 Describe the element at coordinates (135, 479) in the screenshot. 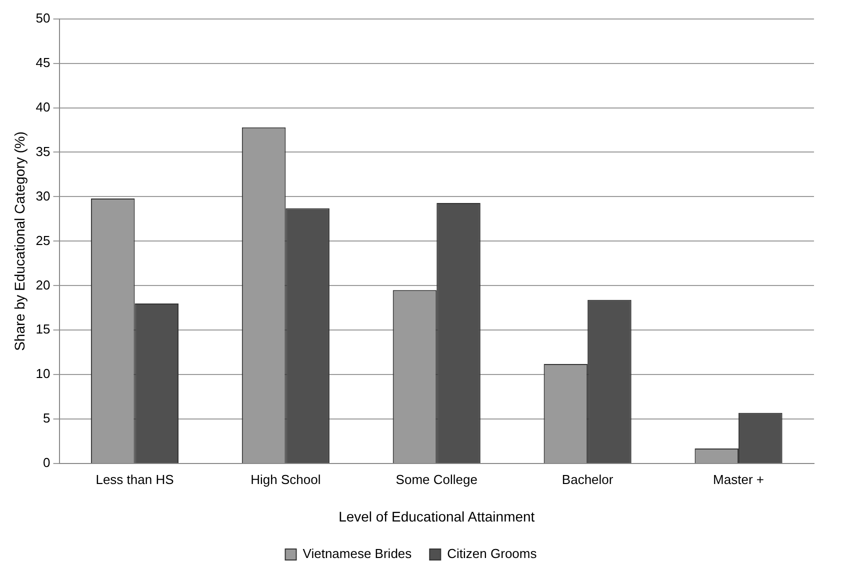

I see `x-tick-label: Less than HS` at that location.